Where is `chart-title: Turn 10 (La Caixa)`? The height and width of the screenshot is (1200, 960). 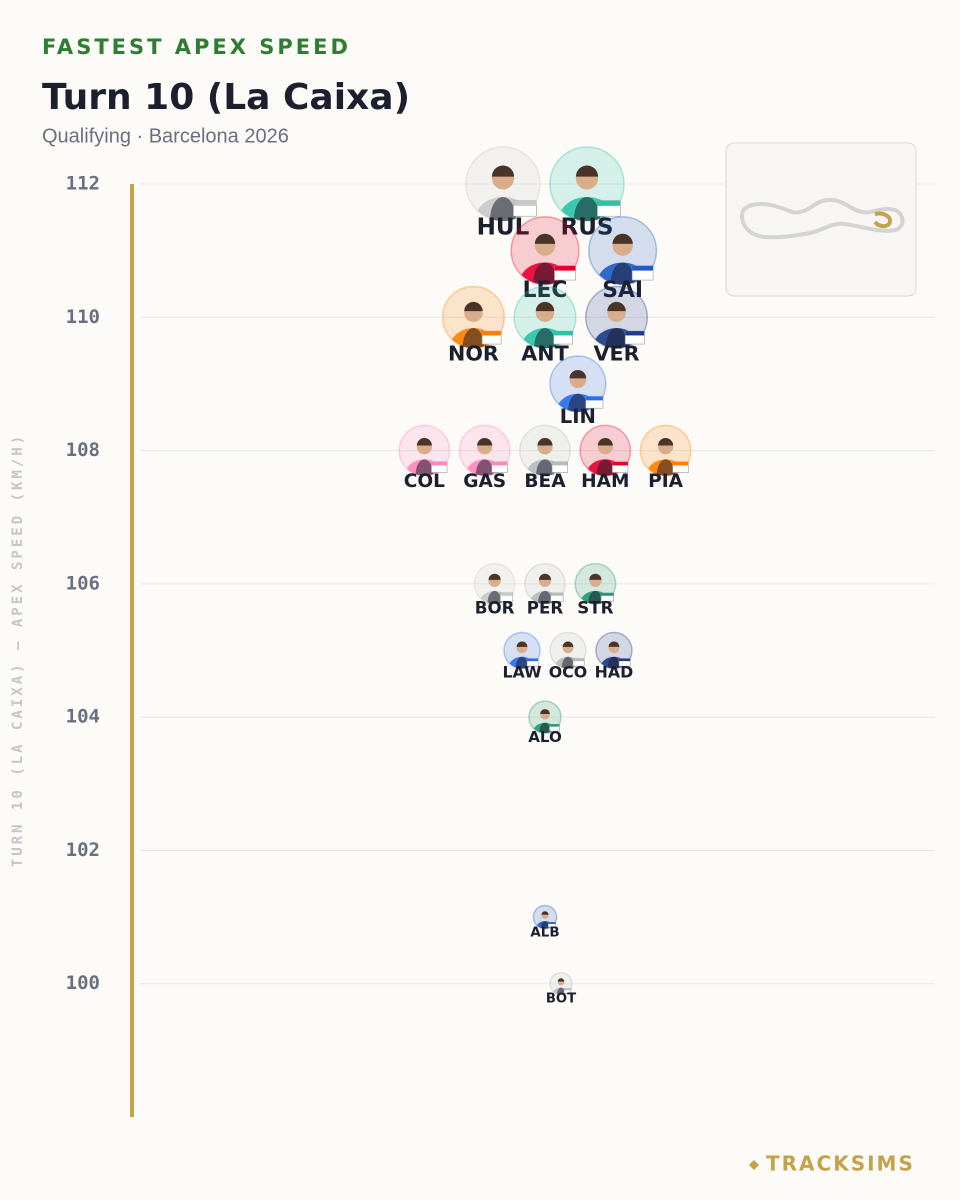 chart-title: Turn 10 (La Caixa) is located at coordinates (226, 97).